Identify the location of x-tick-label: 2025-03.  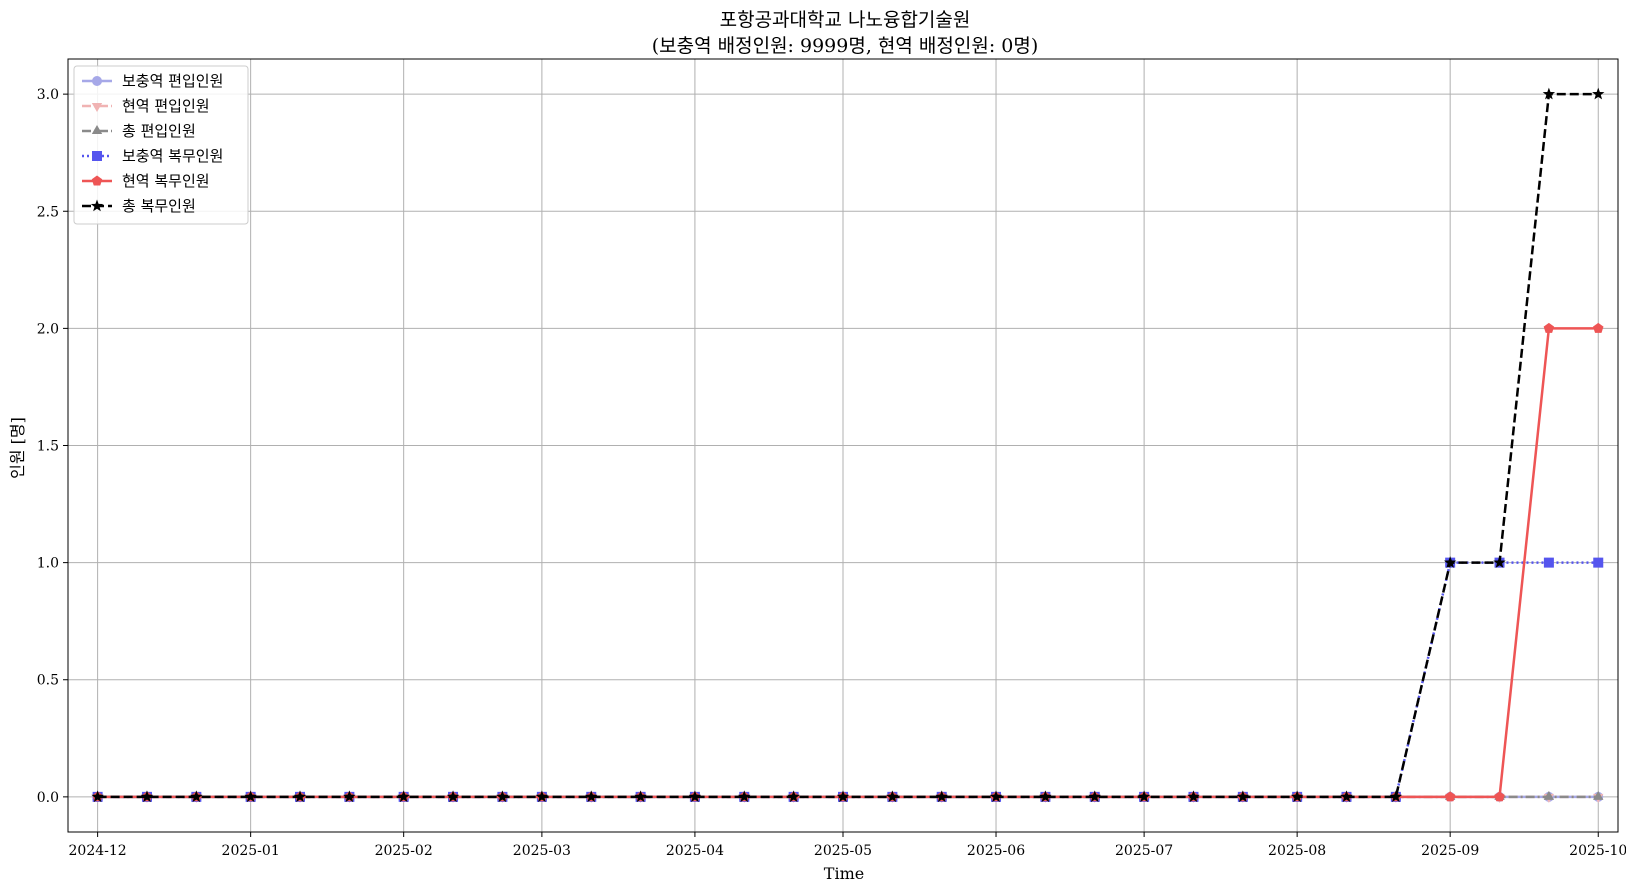
(542, 851).